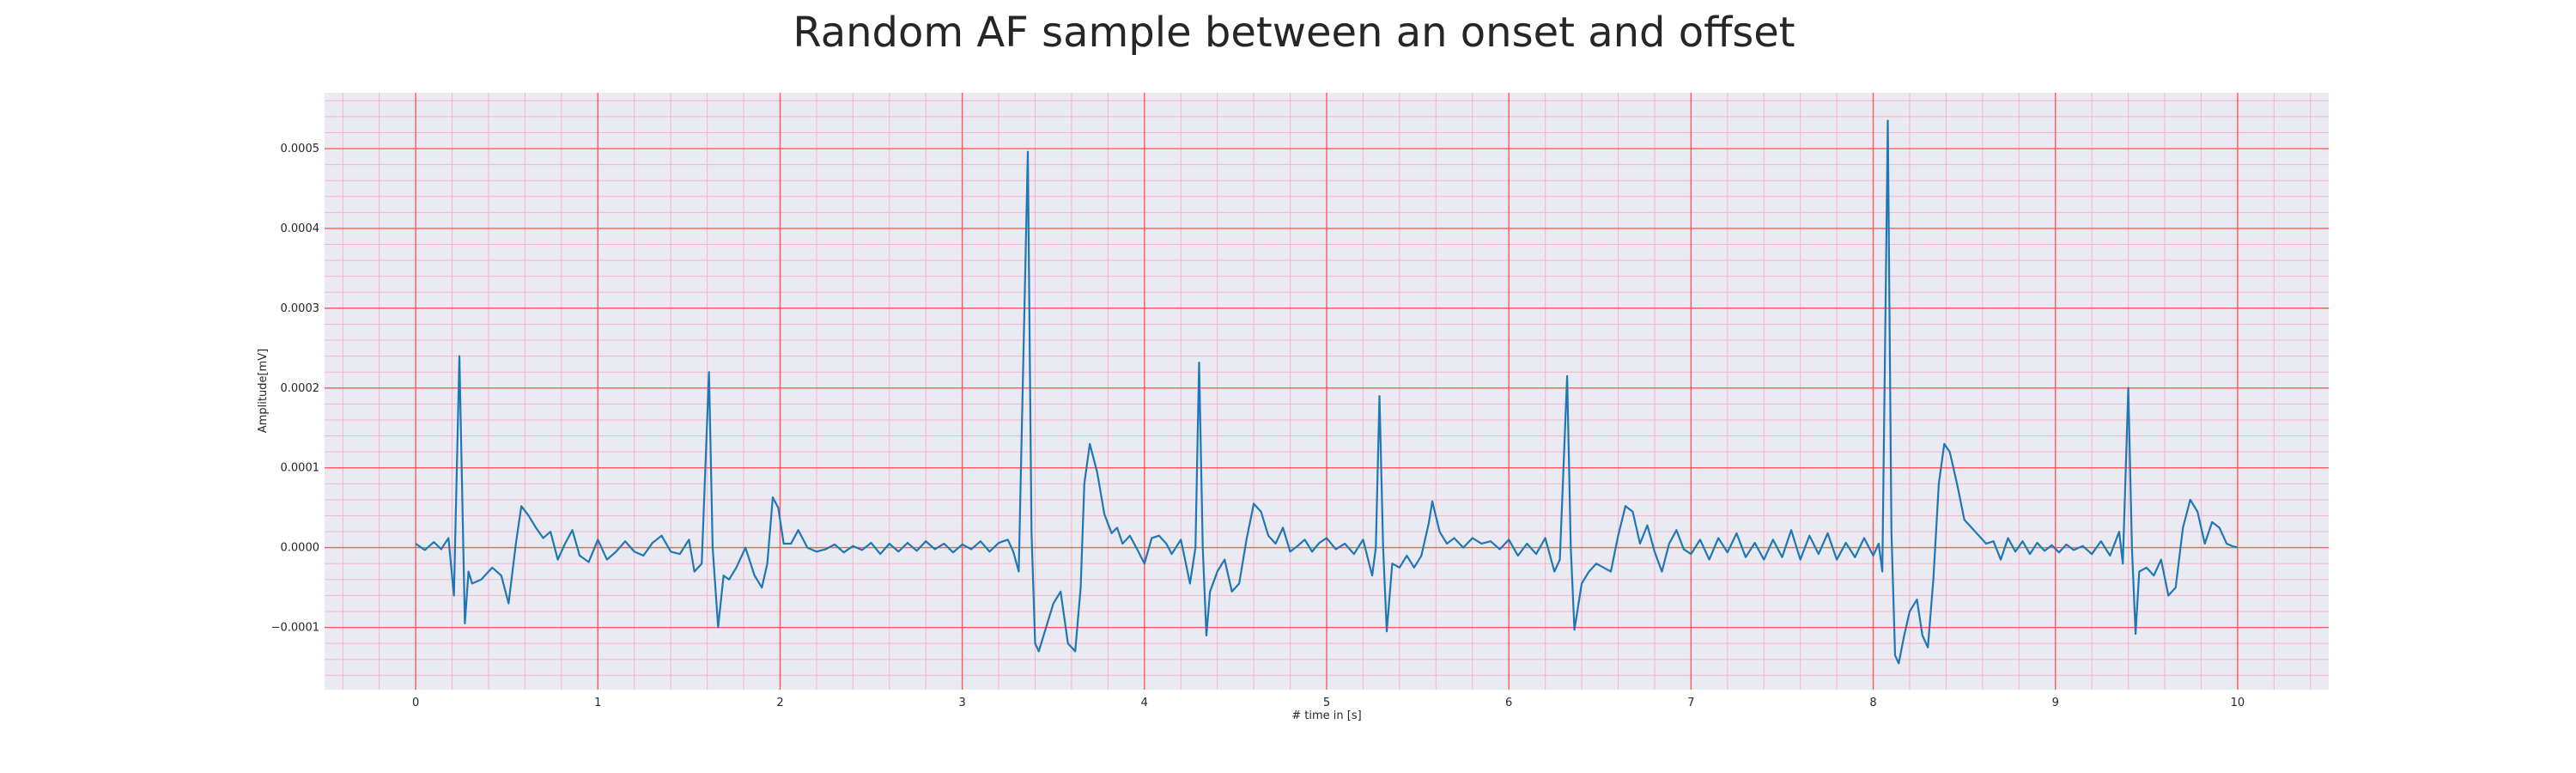 The height and width of the screenshot is (773, 2576). I want to click on x-tick-label: 4, so click(1144, 703).